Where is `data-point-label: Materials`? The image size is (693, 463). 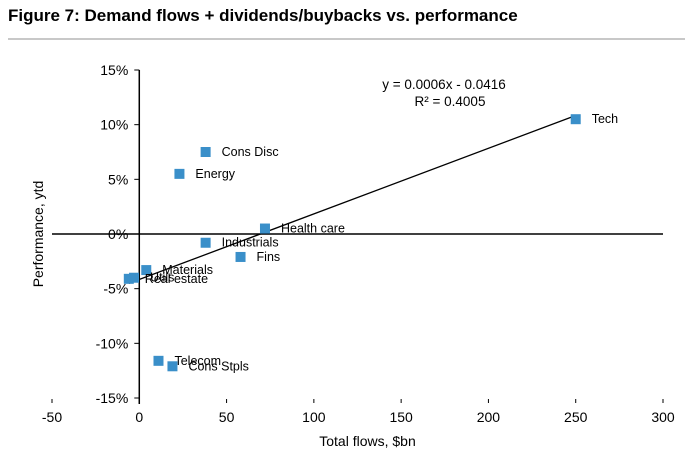
data-point-label: Materials is located at coordinates (187, 270).